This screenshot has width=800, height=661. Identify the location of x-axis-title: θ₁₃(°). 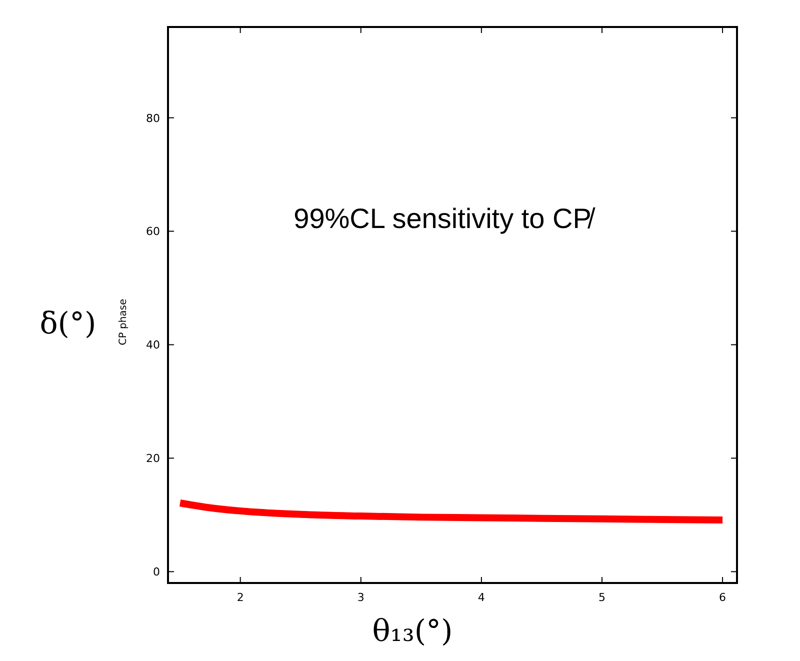
(412, 631).